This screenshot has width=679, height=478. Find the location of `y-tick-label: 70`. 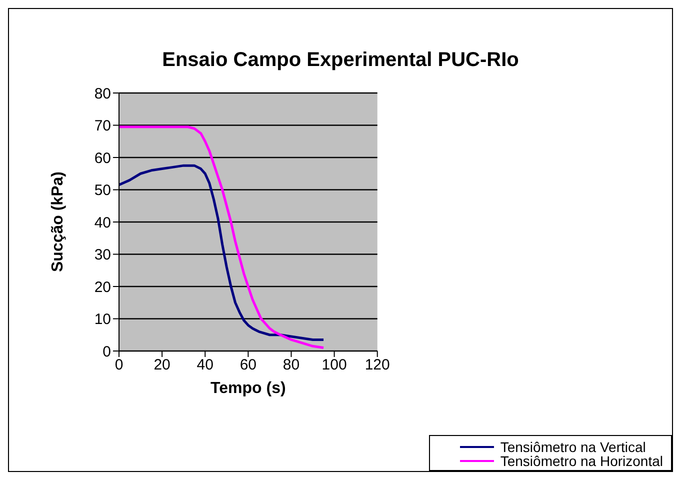

y-tick-label: 70 is located at coordinates (102, 126).